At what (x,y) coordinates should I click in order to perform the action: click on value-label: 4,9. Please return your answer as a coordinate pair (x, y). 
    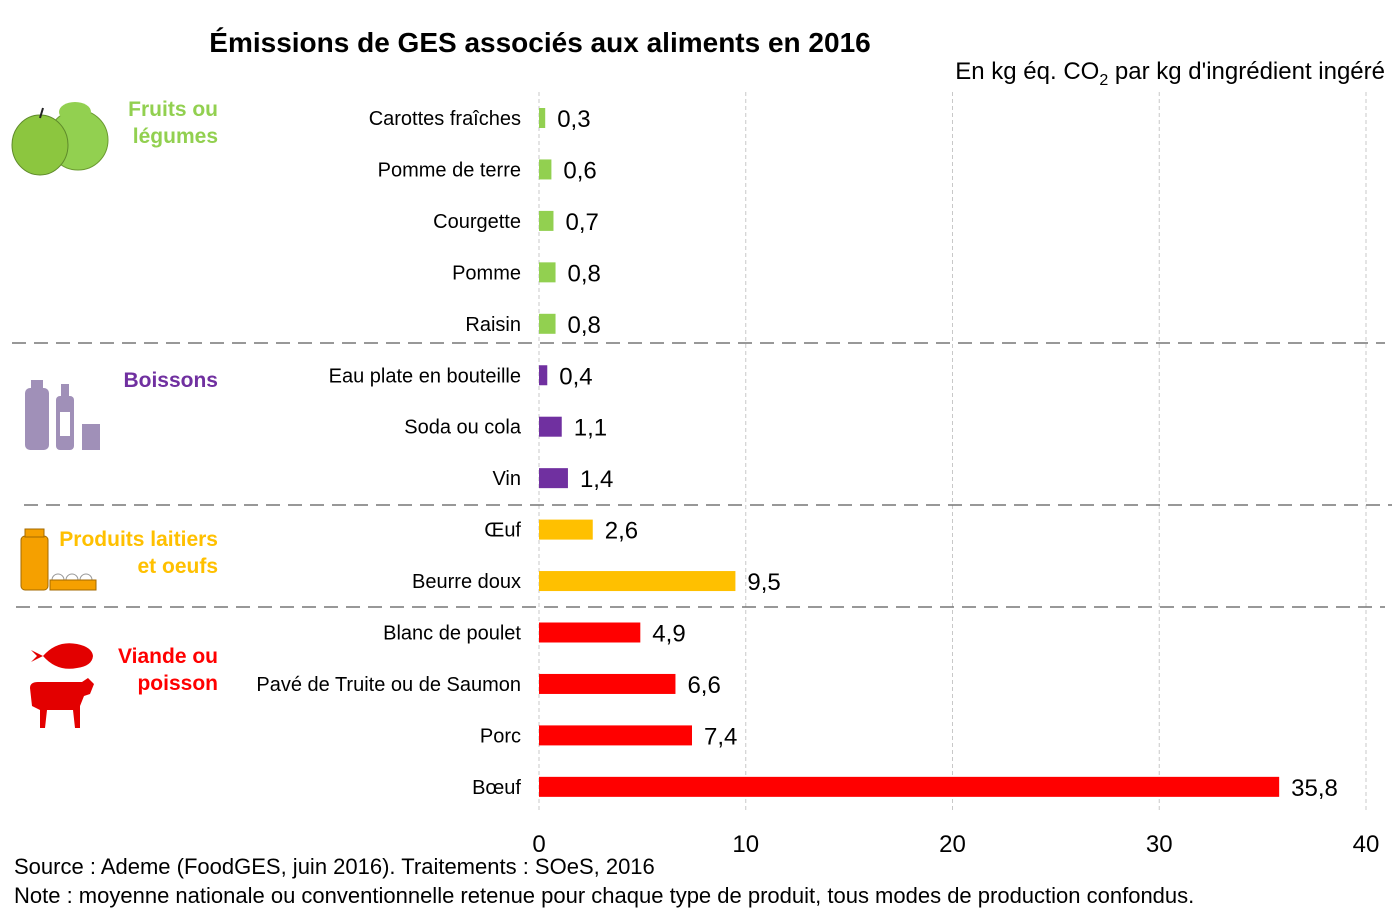
    Looking at the image, I should click on (668, 634).